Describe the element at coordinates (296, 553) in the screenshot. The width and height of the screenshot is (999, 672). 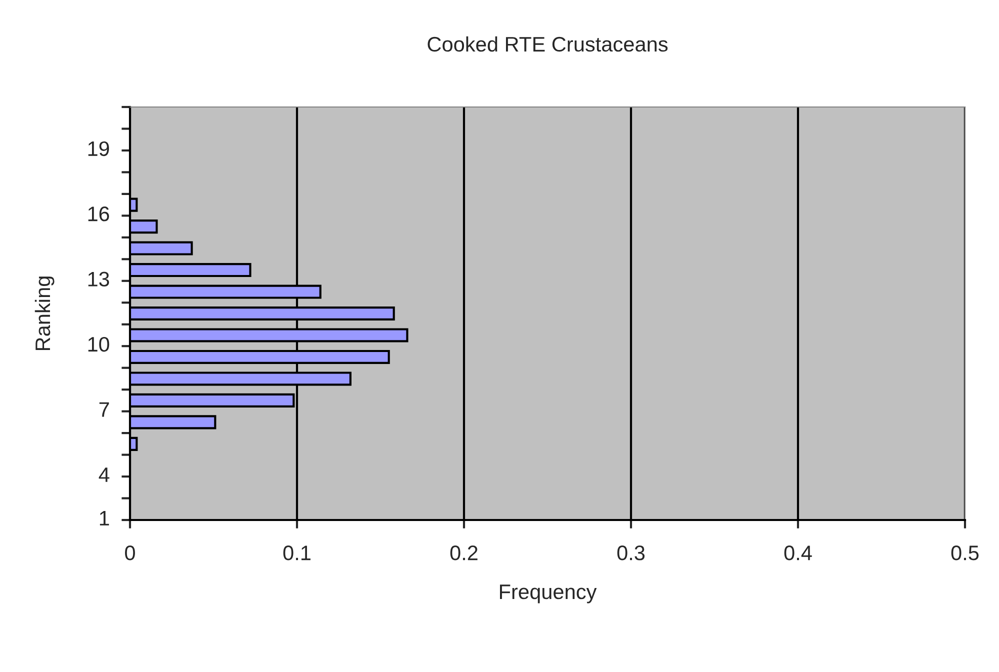
I see `x-tick-label: 0.1` at that location.